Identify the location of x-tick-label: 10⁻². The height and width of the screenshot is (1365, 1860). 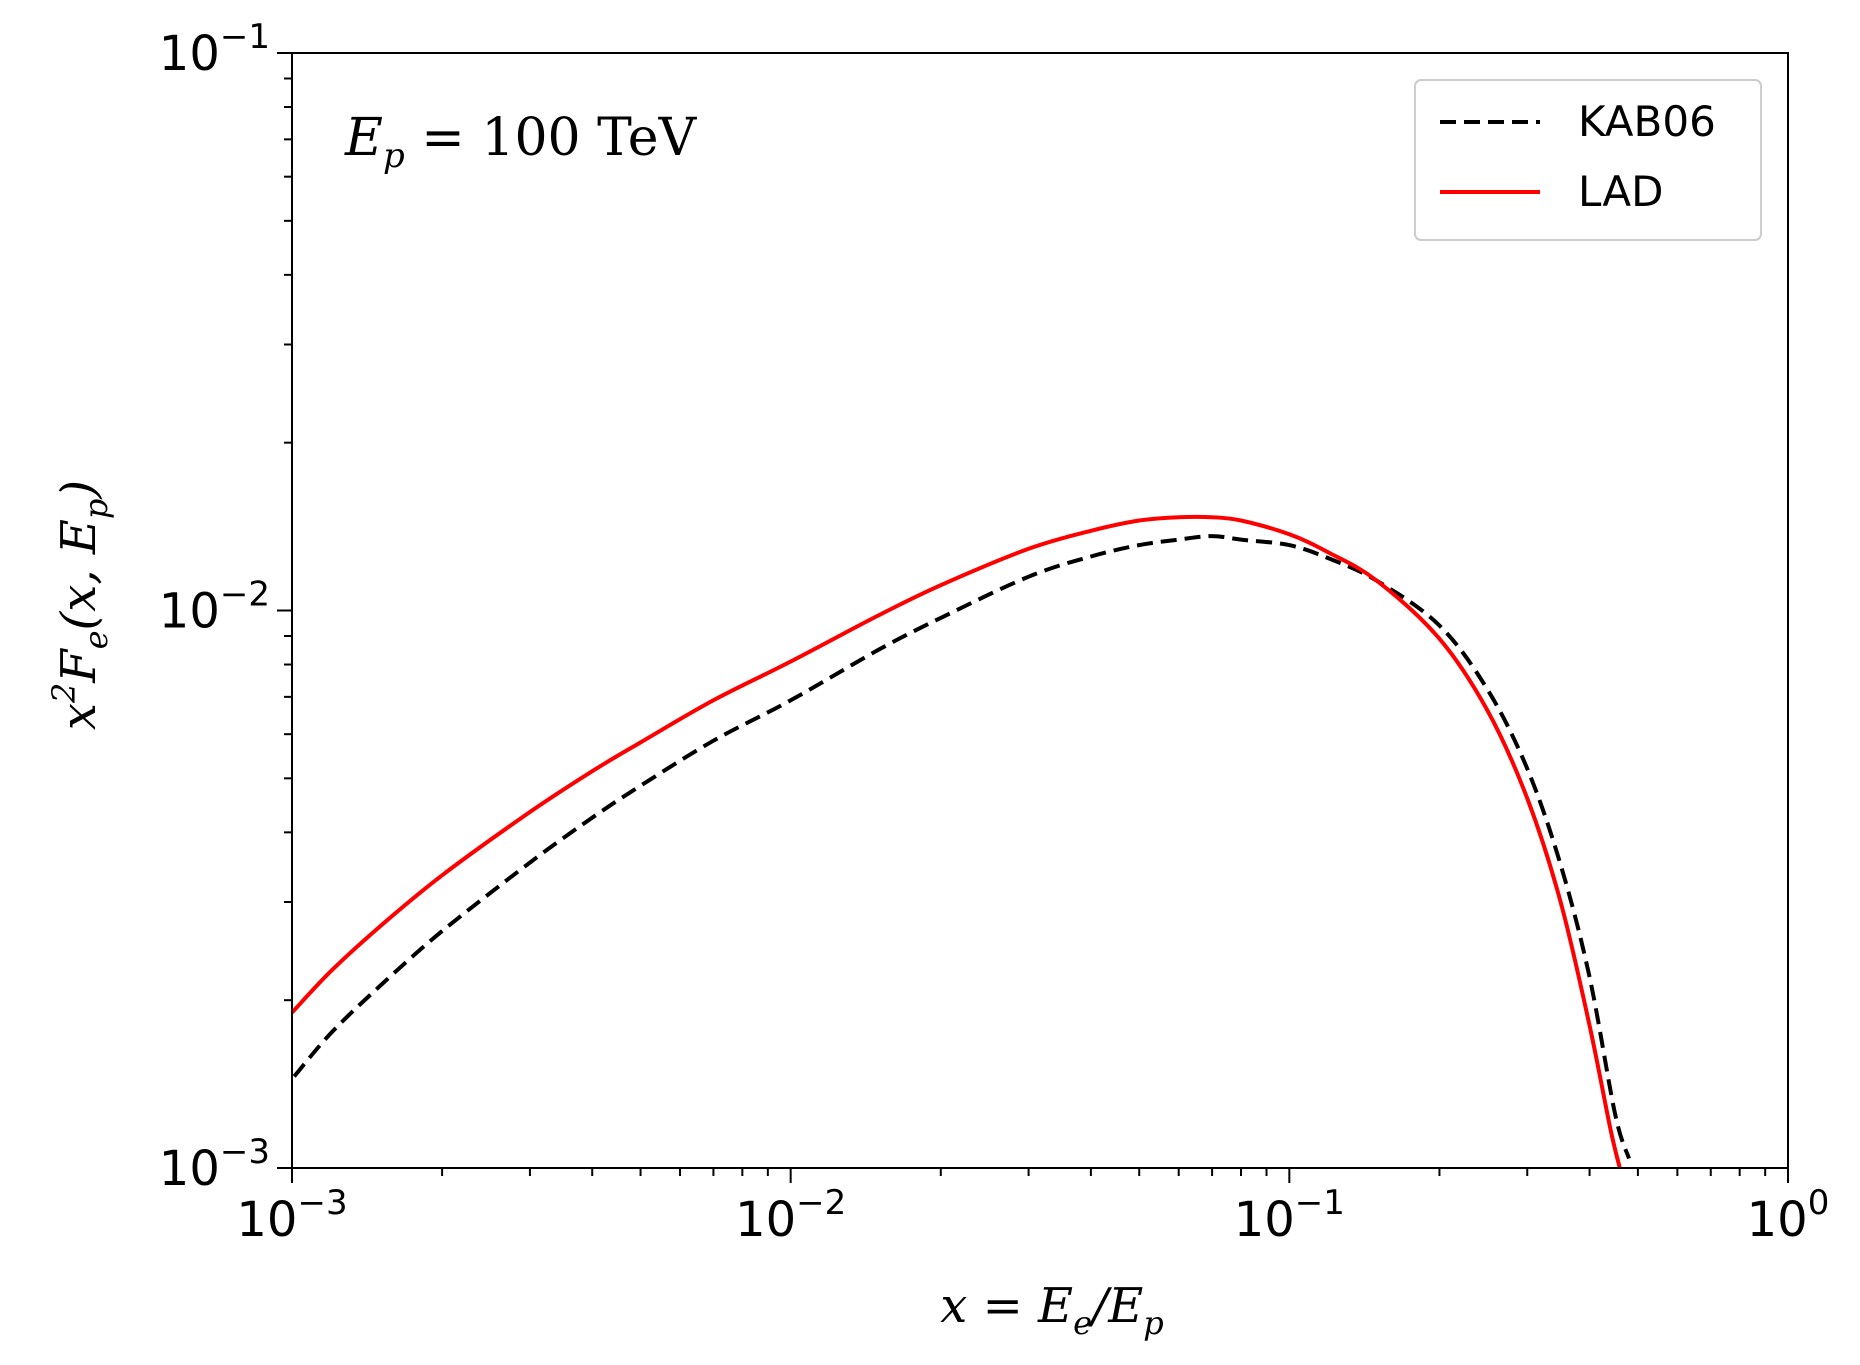
(790, 1215).